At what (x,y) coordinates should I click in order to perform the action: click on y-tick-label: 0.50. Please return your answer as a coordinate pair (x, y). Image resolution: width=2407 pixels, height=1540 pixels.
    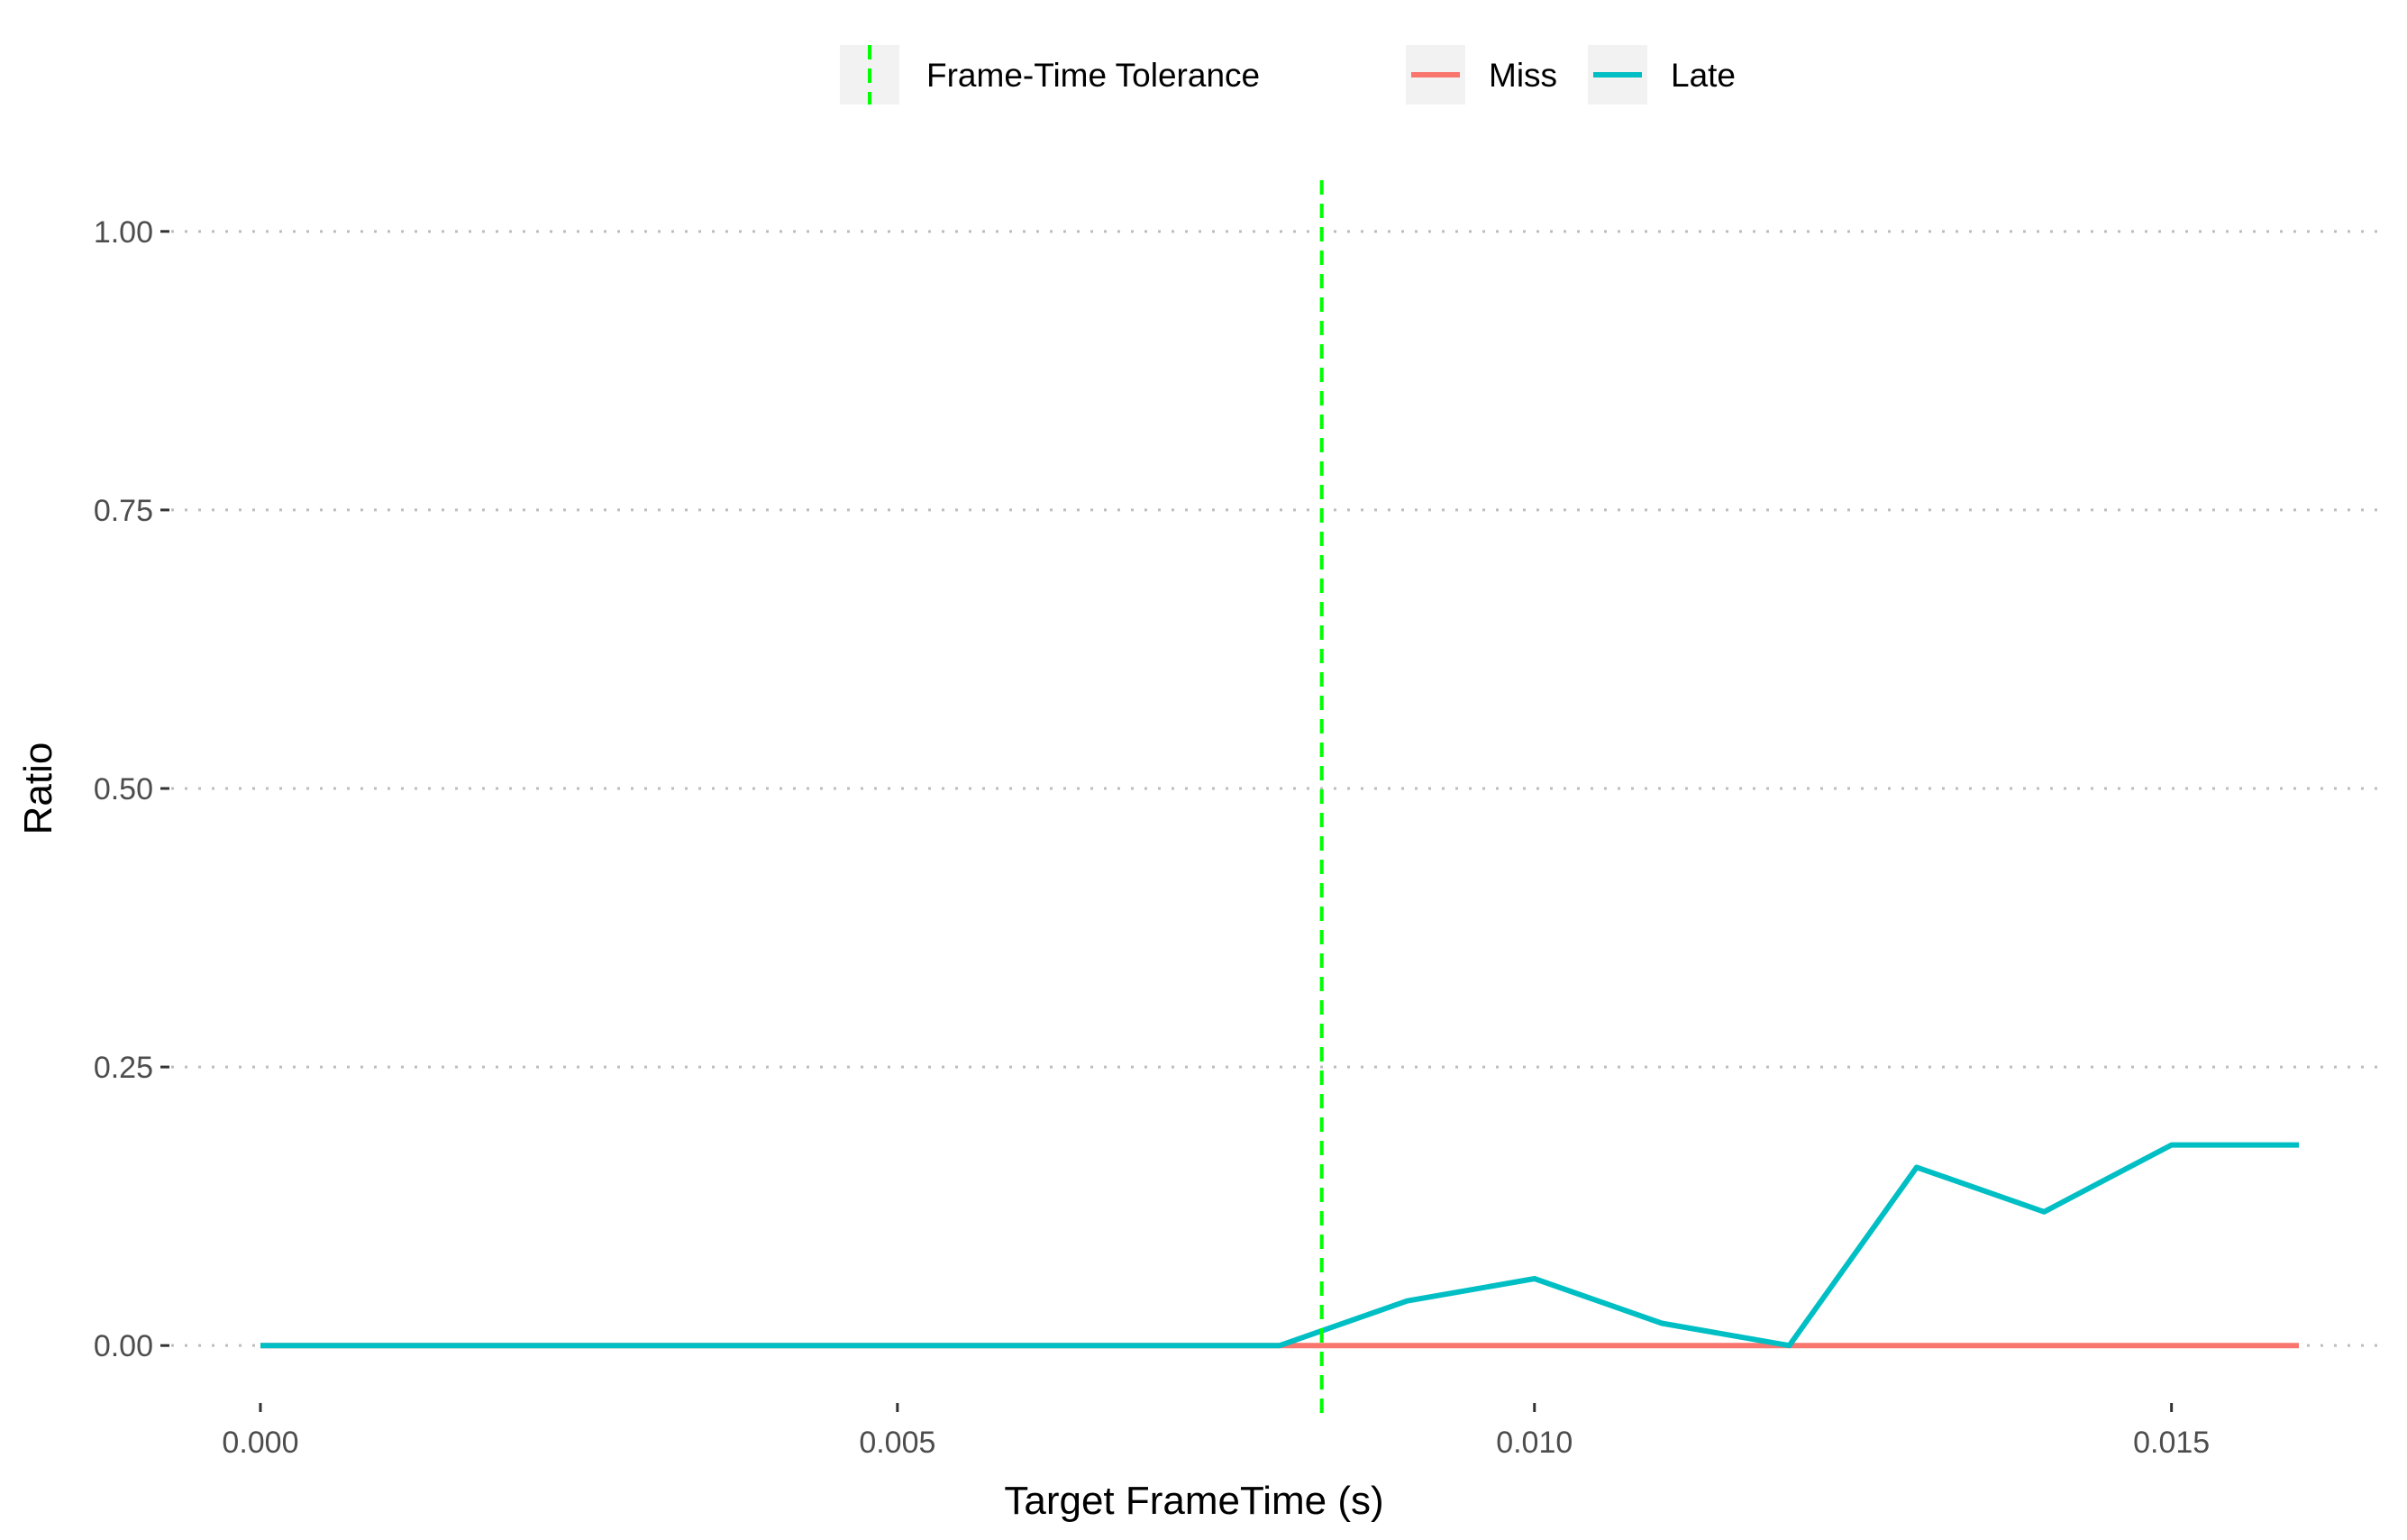
    Looking at the image, I should click on (123, 789).